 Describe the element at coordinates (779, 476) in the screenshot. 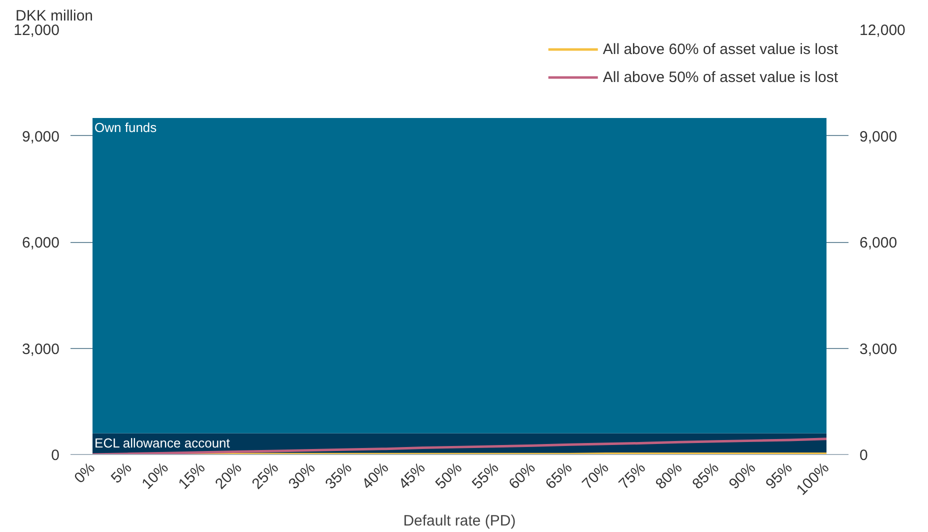

I see `x-tick-label: 95%` at that location.